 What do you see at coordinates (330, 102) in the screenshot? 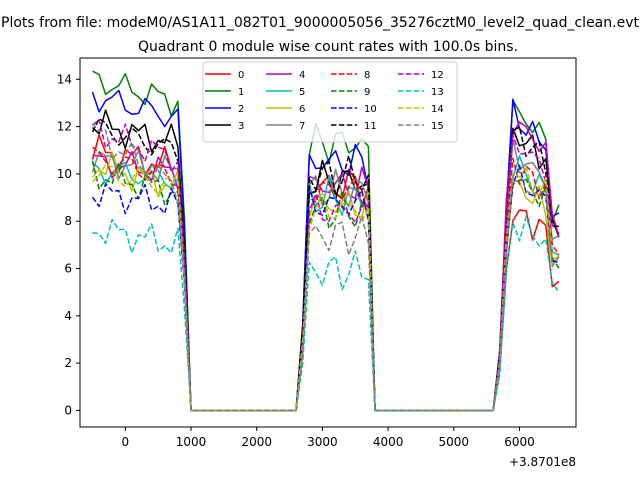
I see `legend-box` at bounding box center [330, 102].